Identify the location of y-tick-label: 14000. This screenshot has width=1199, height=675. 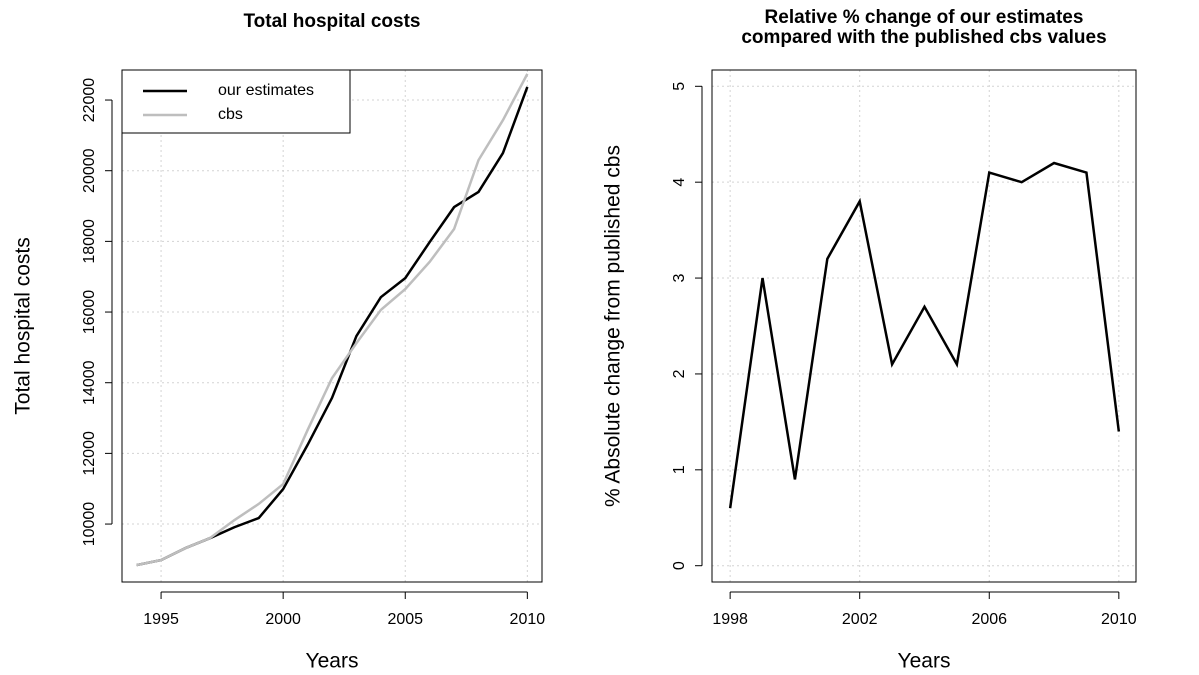
(89, 382).